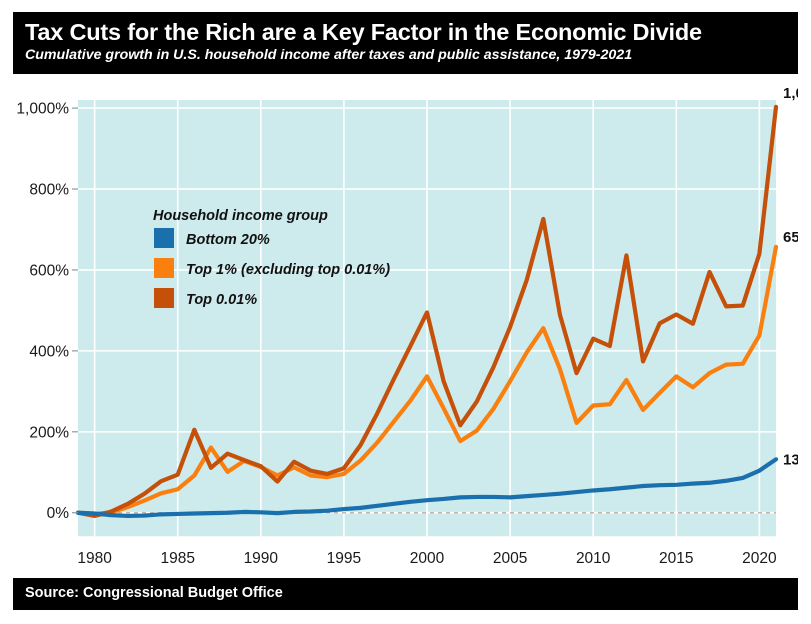 This screenshot has width=811, height=624. I want to click on legend-title: Household income group, so click(240, 216).